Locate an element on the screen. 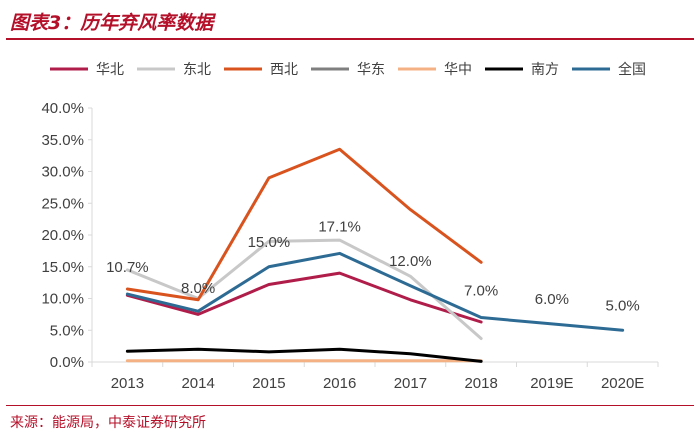 This screenshot has width=700, height=435. legend-label: 全国 is located at coordinates (632, 69).